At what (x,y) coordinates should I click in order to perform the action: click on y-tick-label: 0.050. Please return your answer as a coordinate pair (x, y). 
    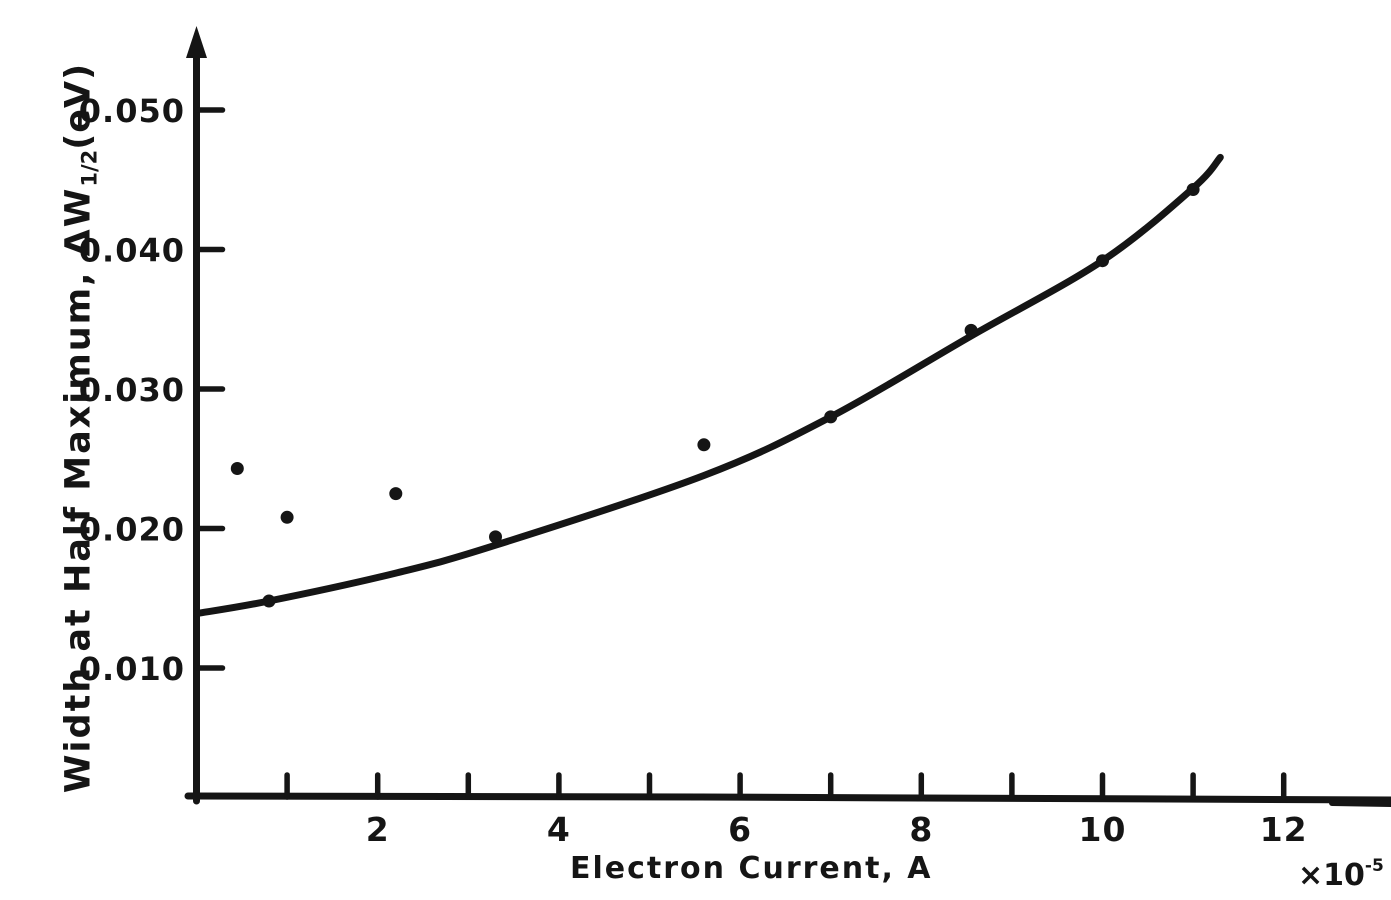
    Looking at the image, I should click on (132, 111).